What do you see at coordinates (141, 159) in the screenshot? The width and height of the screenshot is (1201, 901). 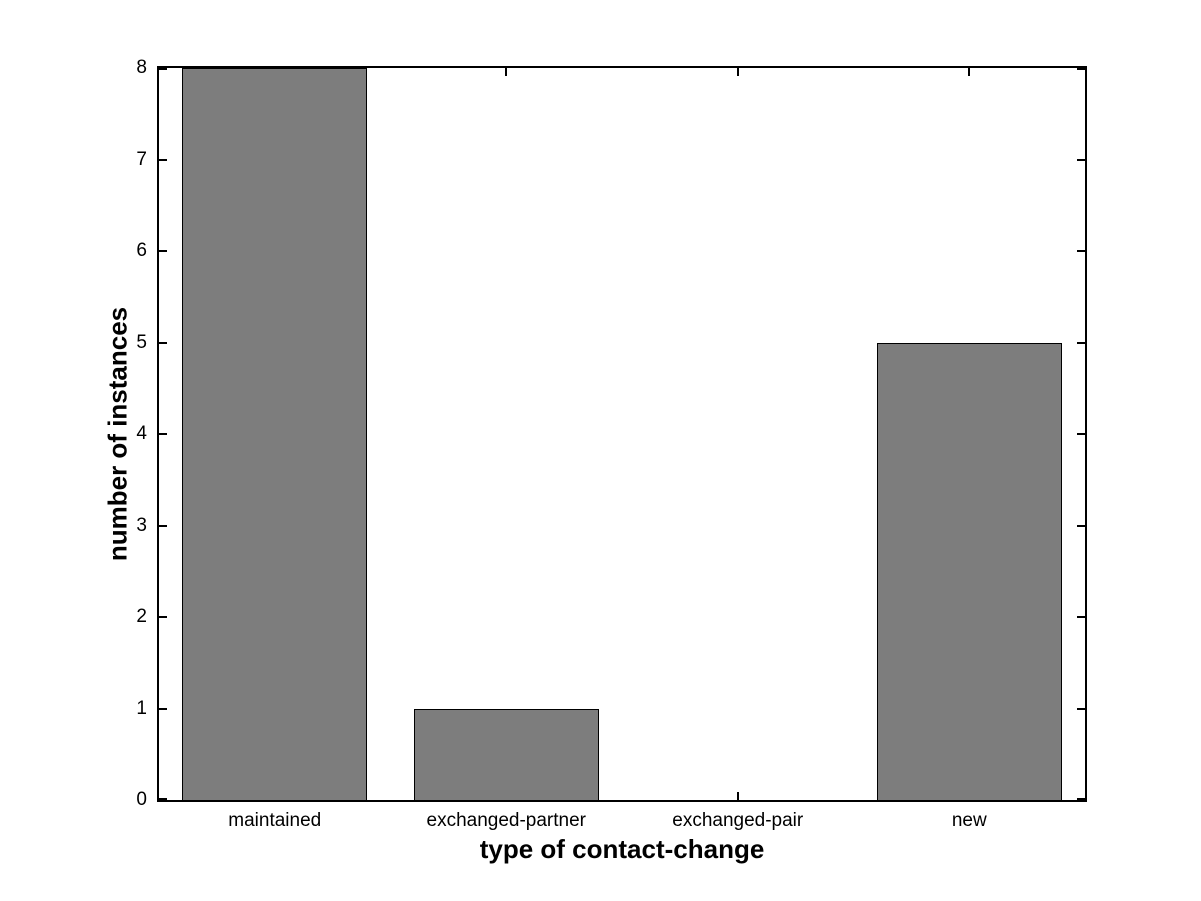 I see `y-tick-label: 7` at bounding box center [141, 159].